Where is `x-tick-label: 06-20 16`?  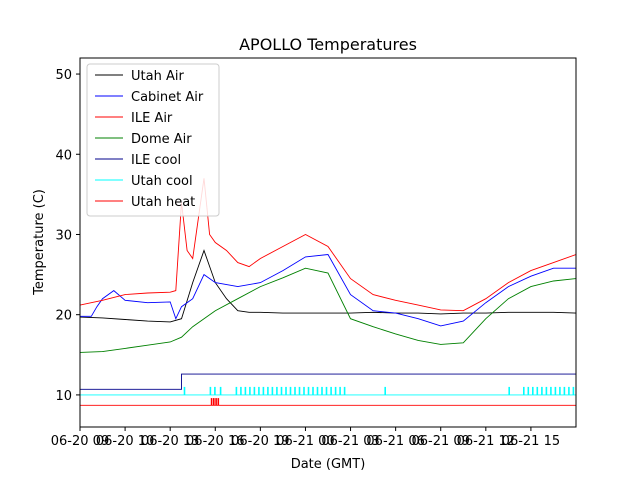
x-tick-label: 06-20 16 is located at coordinates (215, 441).